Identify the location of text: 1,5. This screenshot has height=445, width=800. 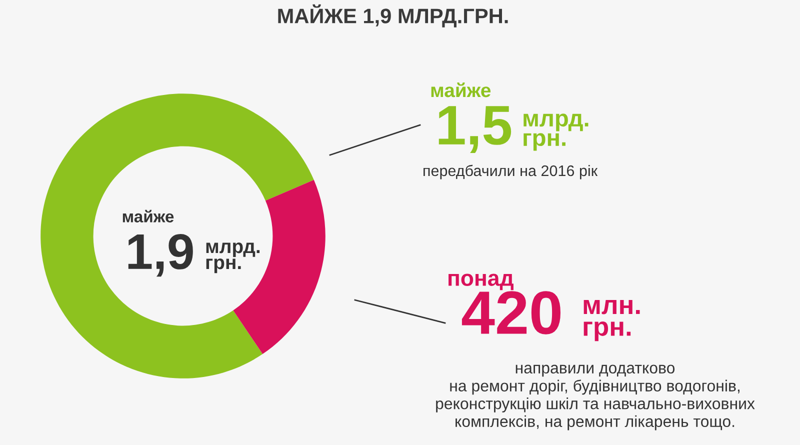
(475, 129).